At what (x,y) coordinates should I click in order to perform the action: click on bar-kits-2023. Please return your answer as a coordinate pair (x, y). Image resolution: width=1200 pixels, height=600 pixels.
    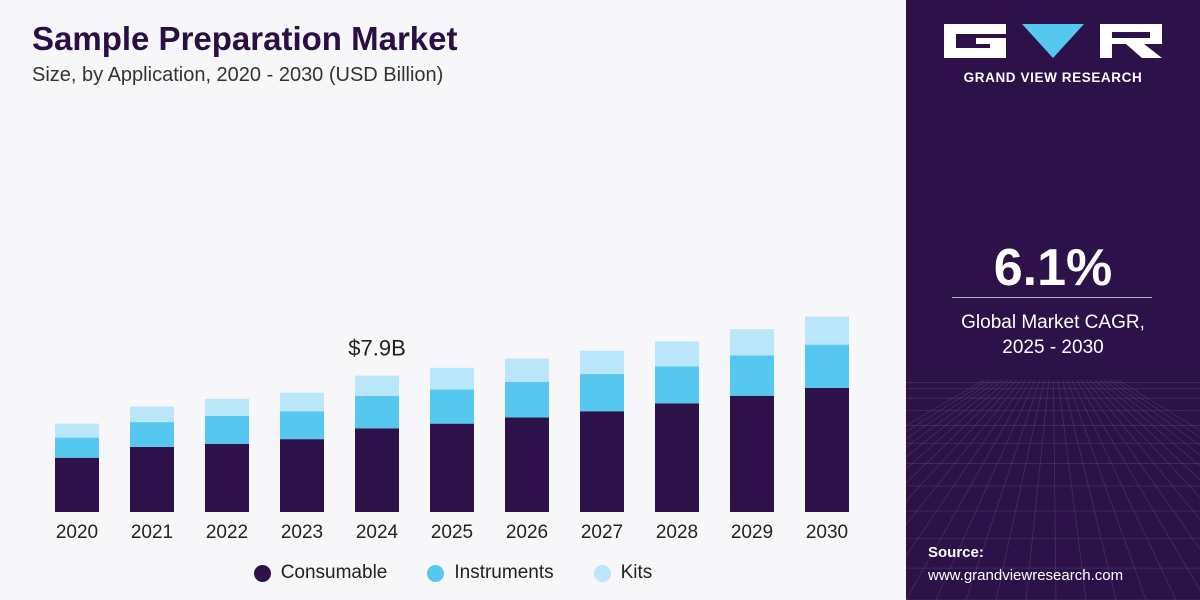
    Looking at the image, I should click on (302, 402).